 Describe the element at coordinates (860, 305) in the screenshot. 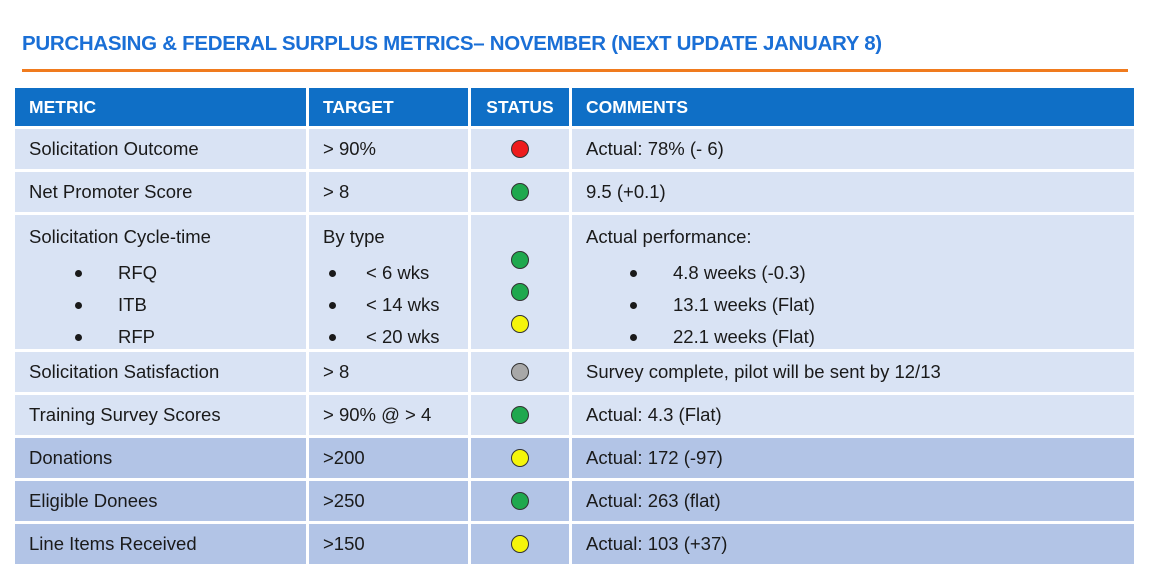

I see `comment-sub-item: 13.1 weeks (Flat)` at that location.